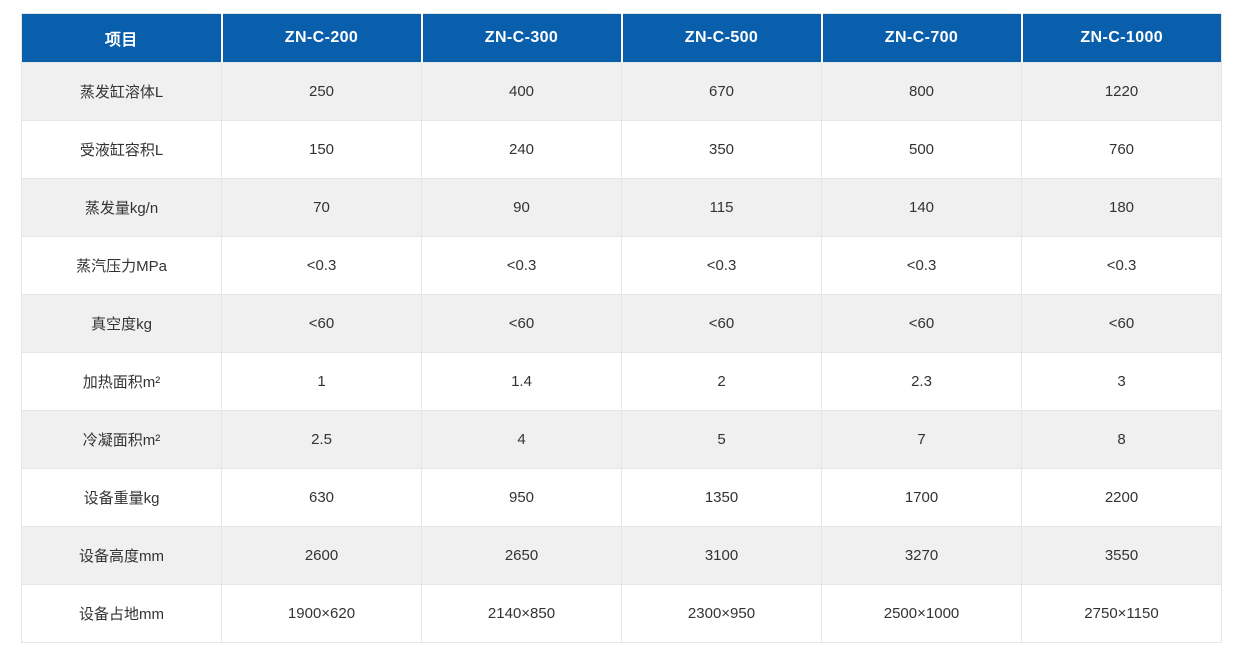 This screenshot has width=1241, height=670. I want to click on table-row: 冷凝面积m² 2.5 4 5 7 8, so click(621, 439).